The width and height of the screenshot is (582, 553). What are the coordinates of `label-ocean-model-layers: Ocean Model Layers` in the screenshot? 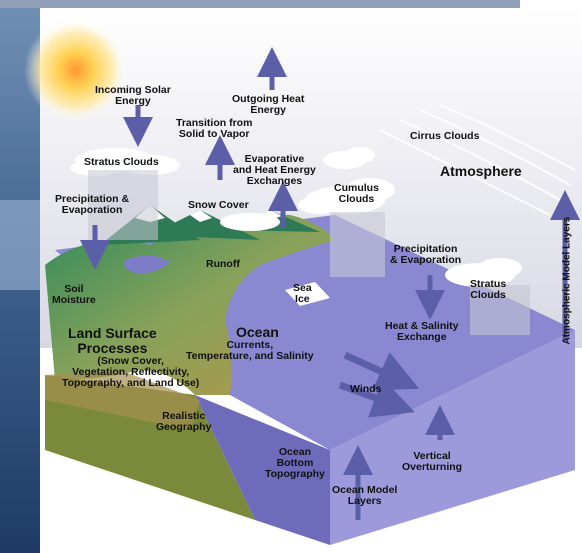 It's located at (365, 495).